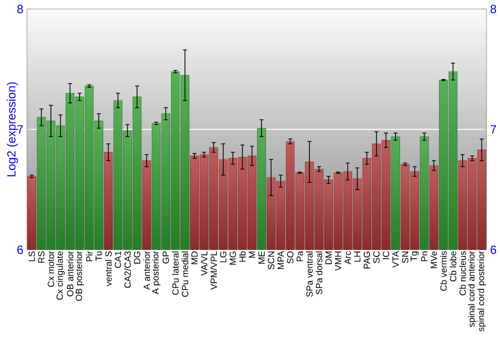 This screenshot has width=500, height=350. I want to click on x-tick-label: ME, so click(261, 258).